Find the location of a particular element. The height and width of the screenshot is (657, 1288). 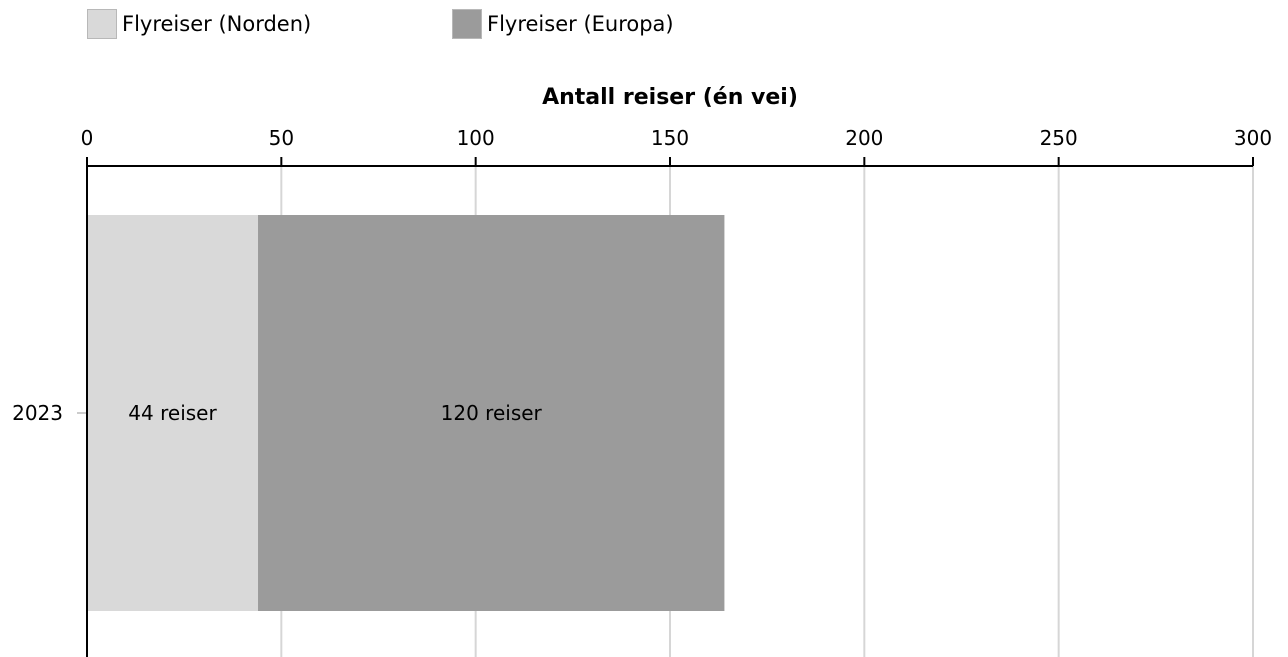

x-tick-label-100: 100 is located at coordinates (476, 138).